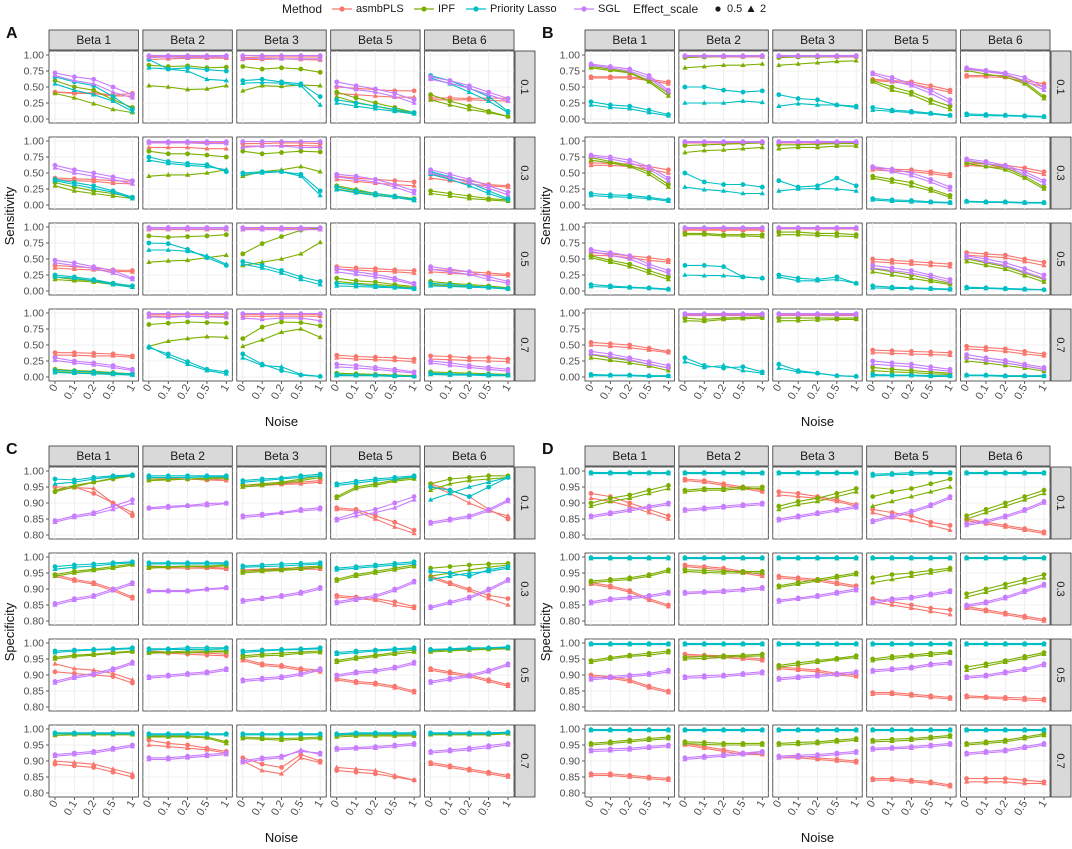 This screenshot has width=1072, height=849. Describe the element at coordinates (93, 40) in the screenshot. I see `column-strip-label: Beta 1` at that location.